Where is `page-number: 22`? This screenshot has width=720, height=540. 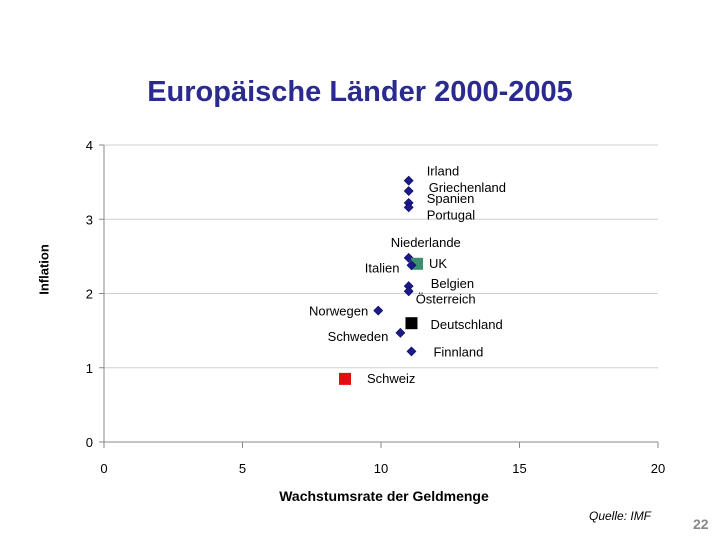 page-number: 22 is located at coordinates (701, 524).